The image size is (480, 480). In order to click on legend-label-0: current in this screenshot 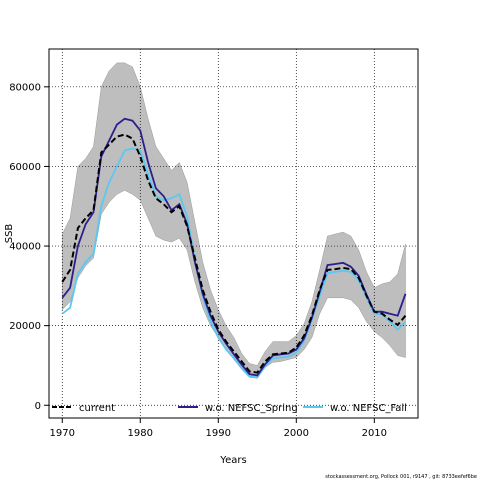, I will do `click(97, 408)`.